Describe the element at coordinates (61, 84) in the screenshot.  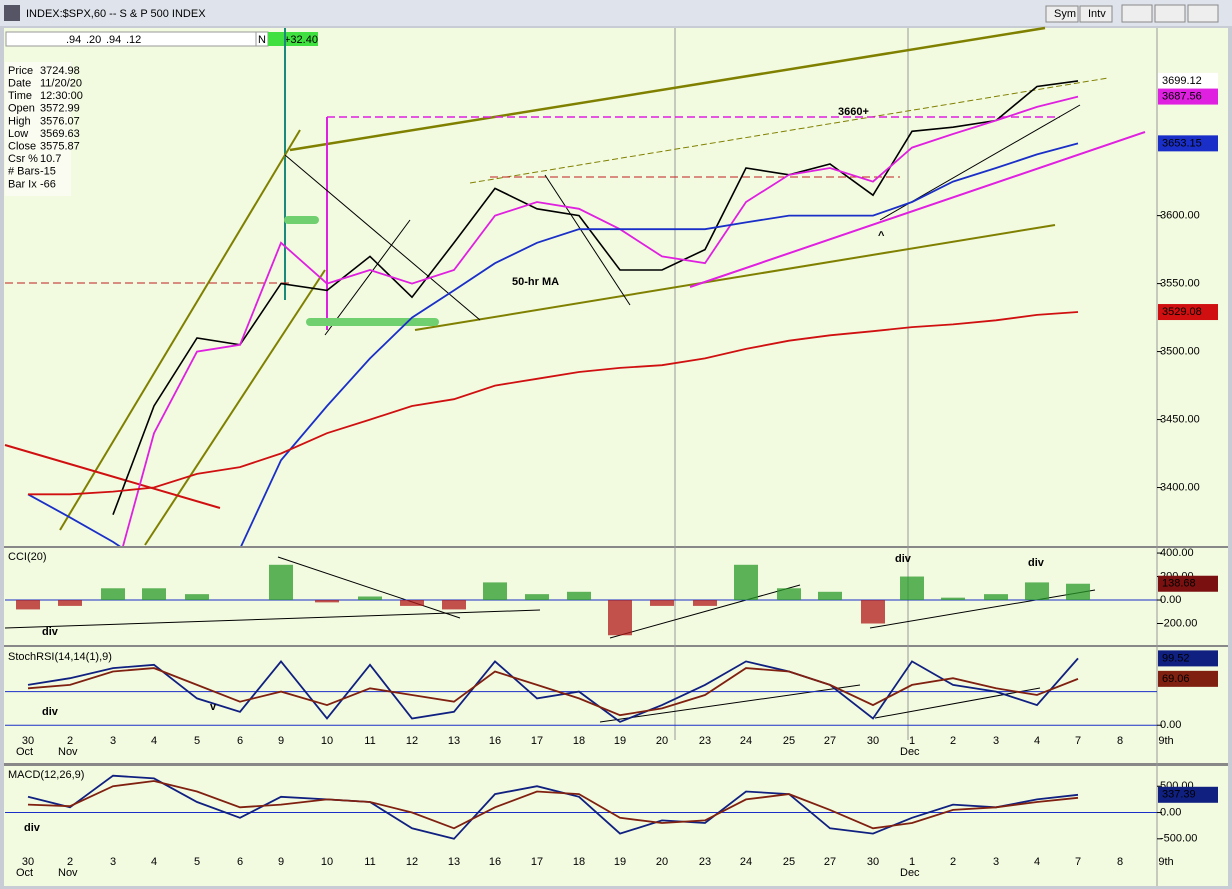
I see `data-value: 11/20/20` at that location.